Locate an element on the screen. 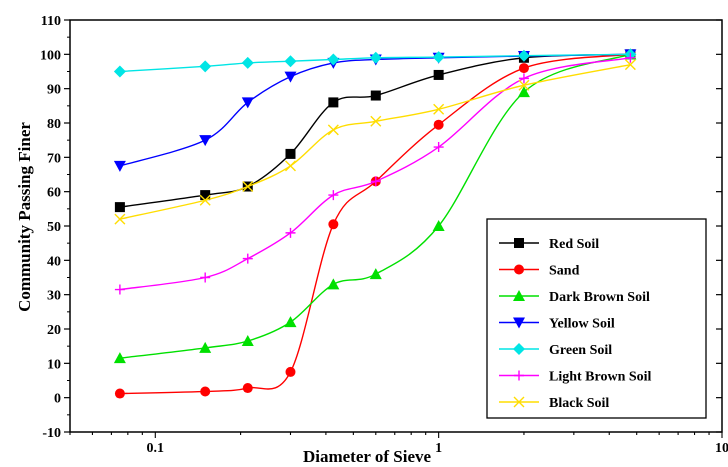 This screenshot has width=728, height=467. y-tick-label: 40 is located at coordinates (54, 261).